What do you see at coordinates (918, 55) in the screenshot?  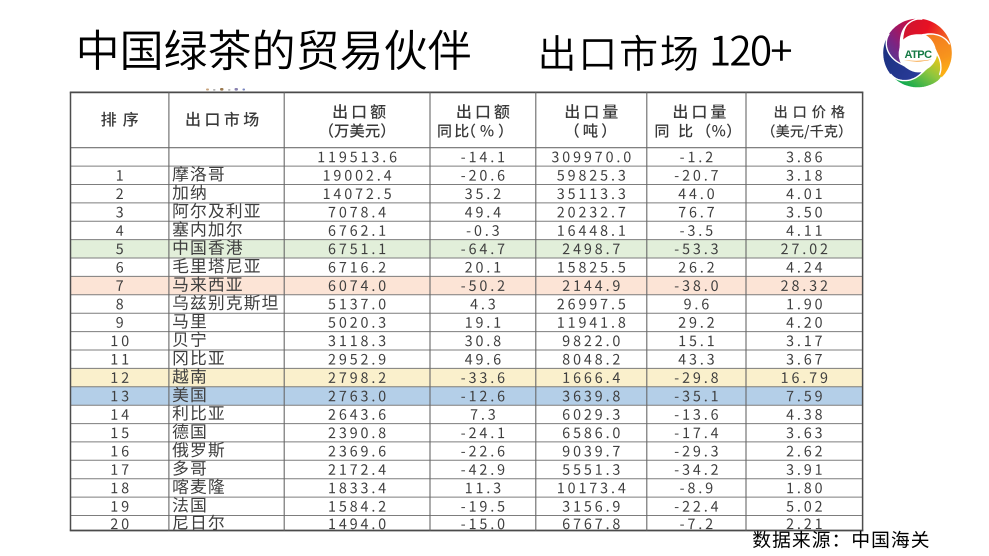 I see `svg-text: ATPC` at bounding box center [918, 55].